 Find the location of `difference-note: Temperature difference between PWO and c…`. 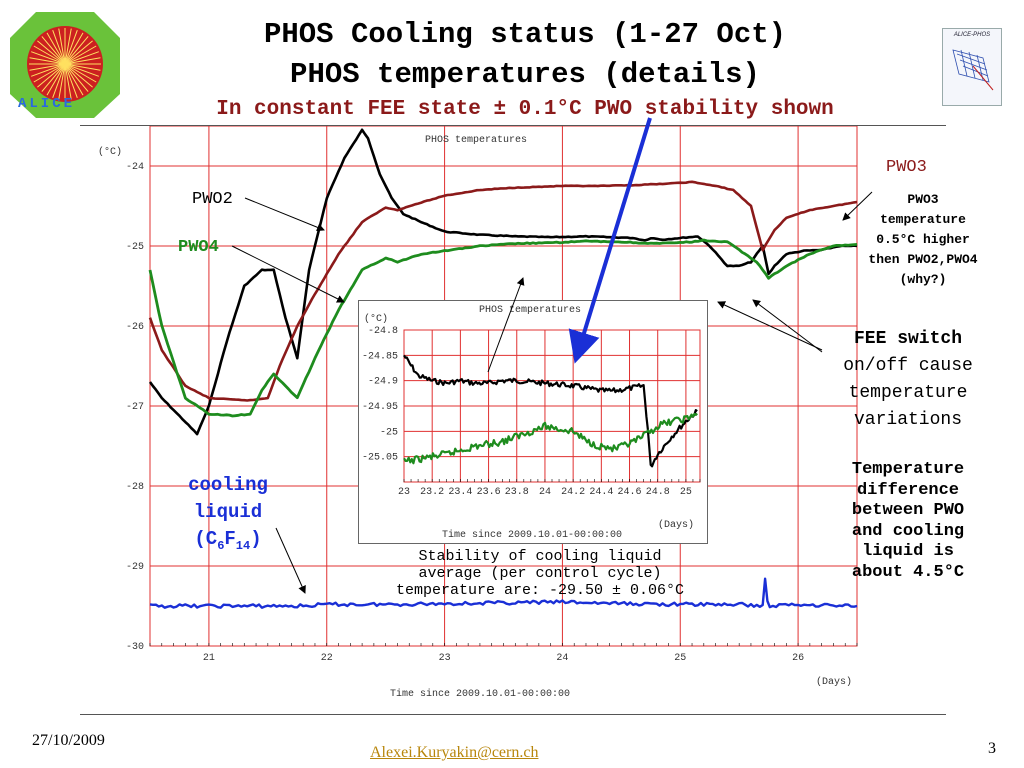

difference-note: Temperature difference between PWO and c… is located at coordinates (908, 521).